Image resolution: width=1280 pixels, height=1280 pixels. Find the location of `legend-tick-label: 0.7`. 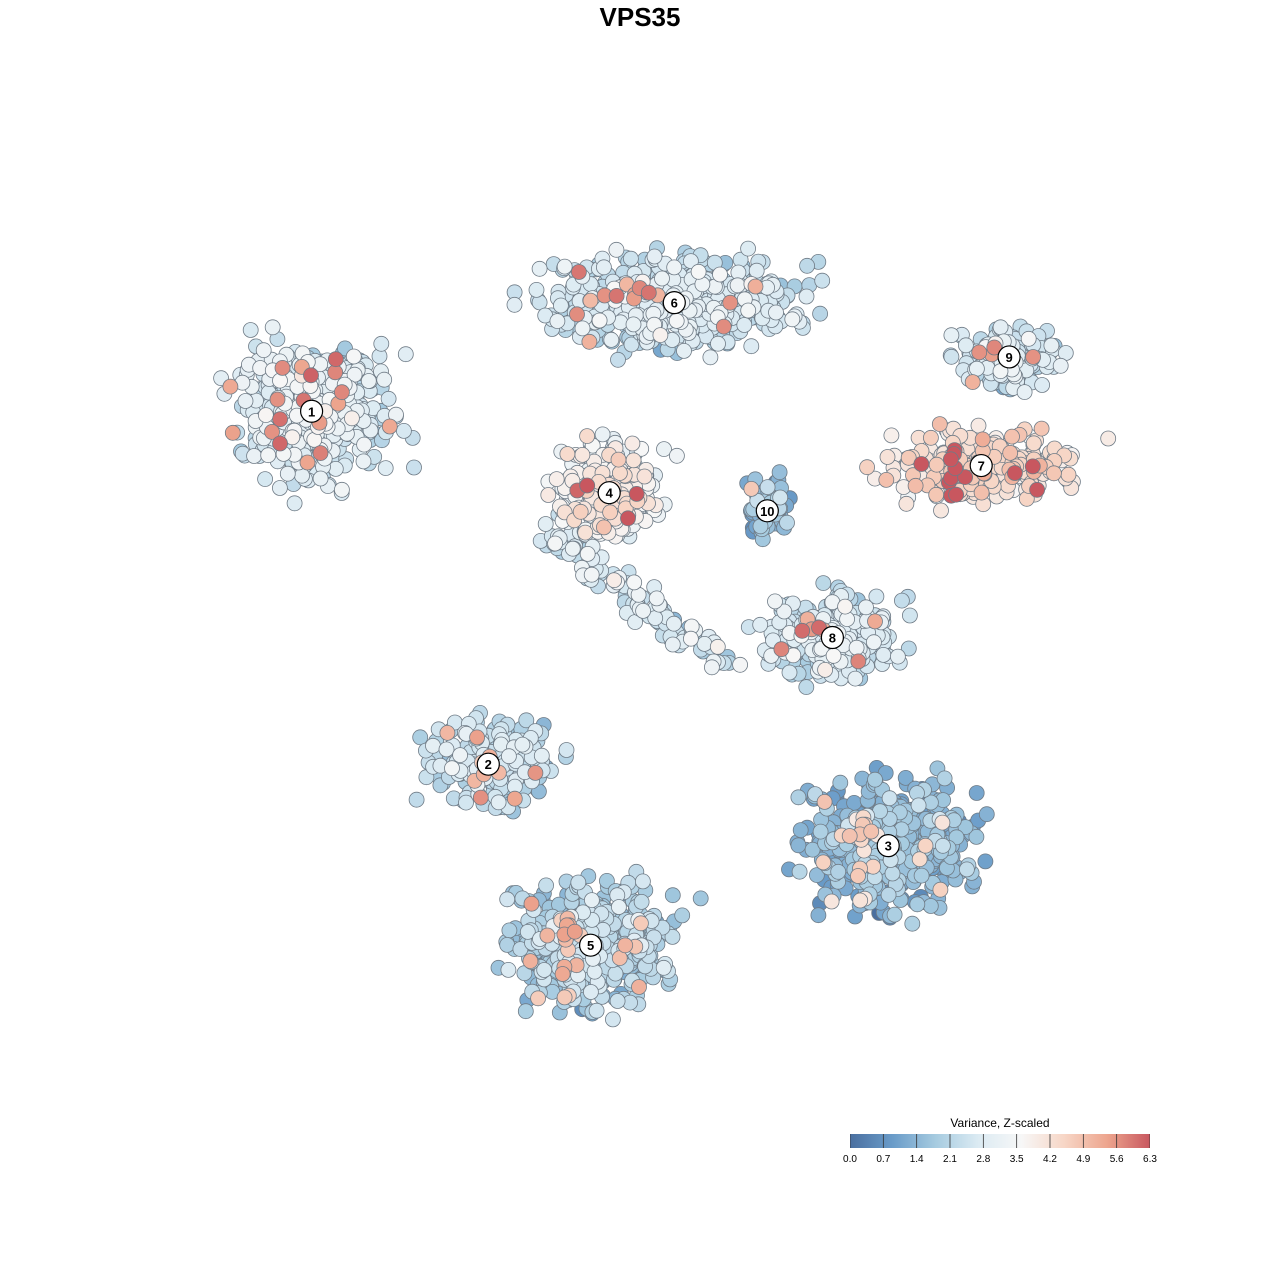

legend-tick-label: 0.7 is located at coordinates (883, 1159).